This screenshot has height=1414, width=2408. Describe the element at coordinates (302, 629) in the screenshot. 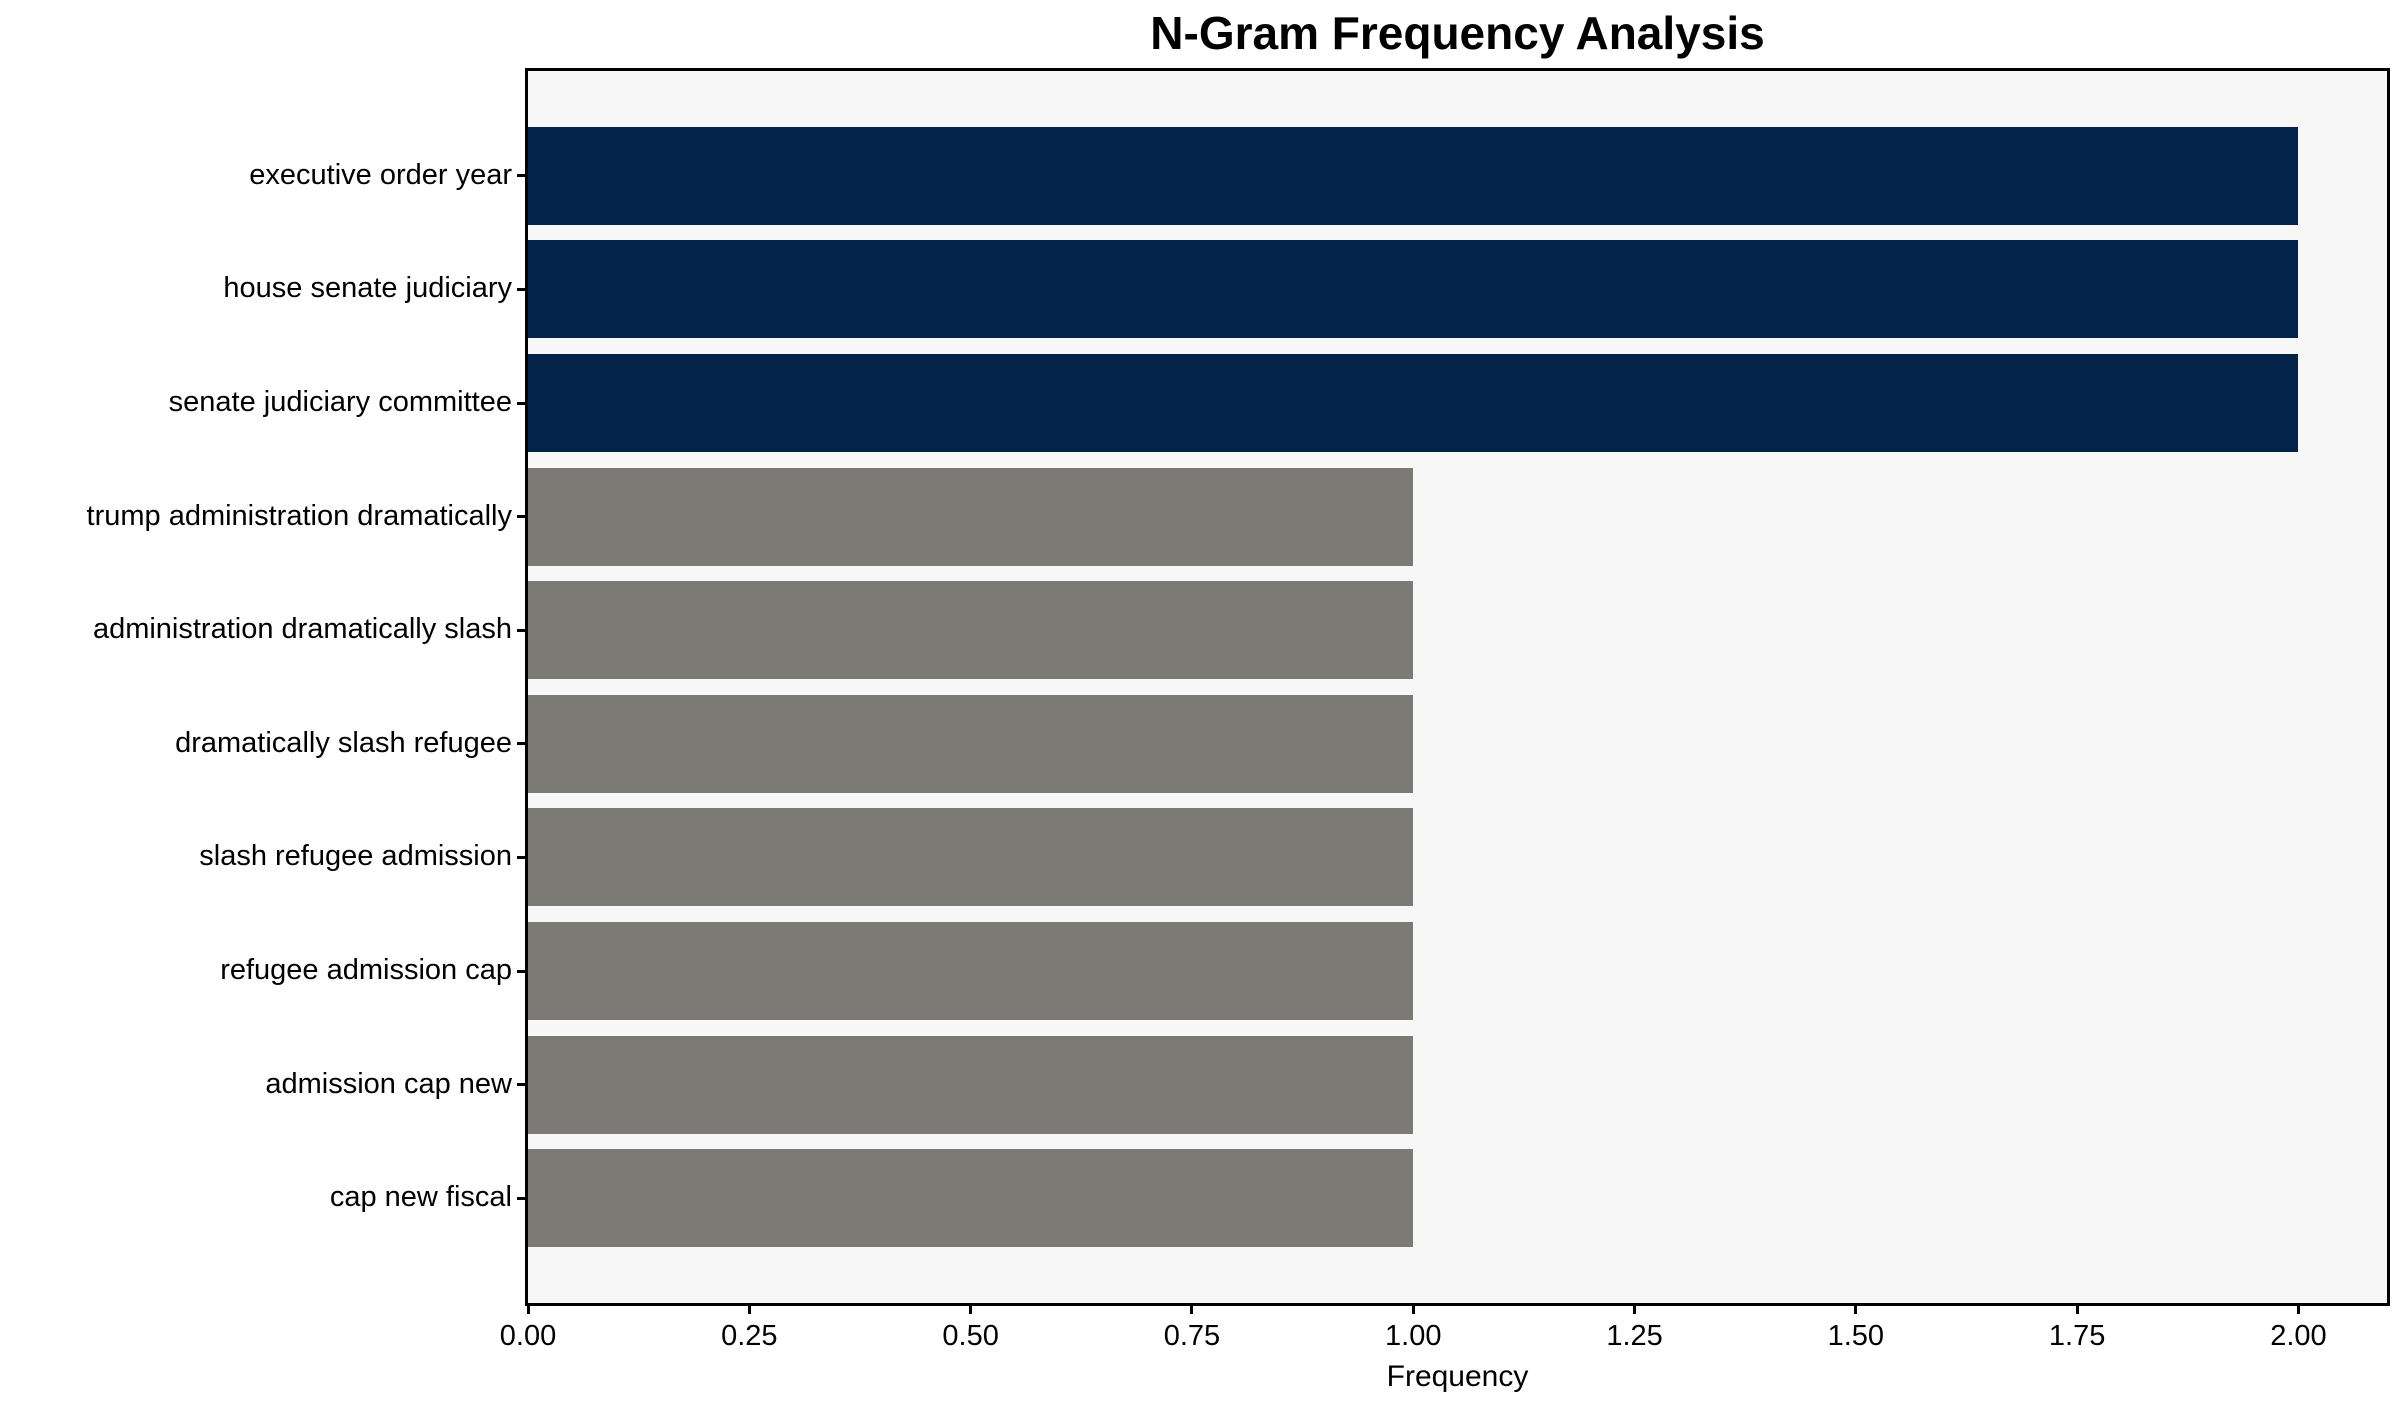

I see `y-tick-label: administration dramatically slash` at that location.